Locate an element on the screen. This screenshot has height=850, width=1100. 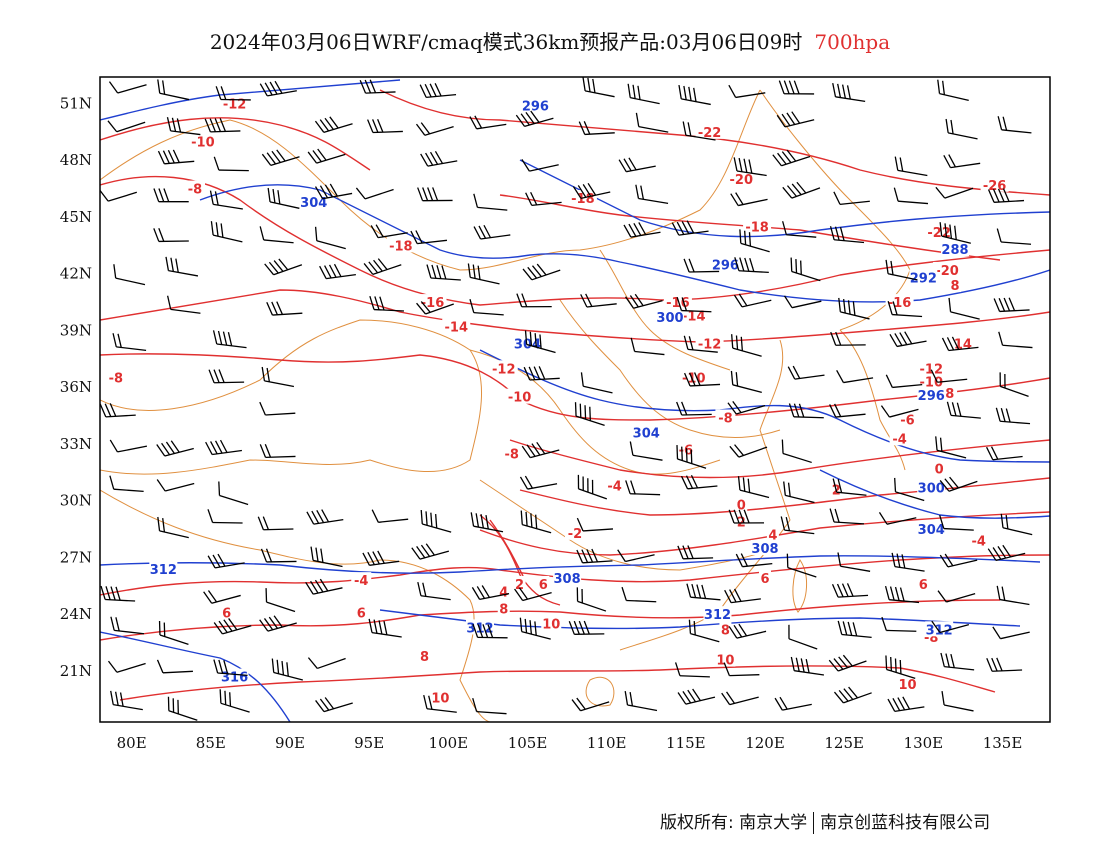
temperature-label: -16 is located at coordinates (900, 303).